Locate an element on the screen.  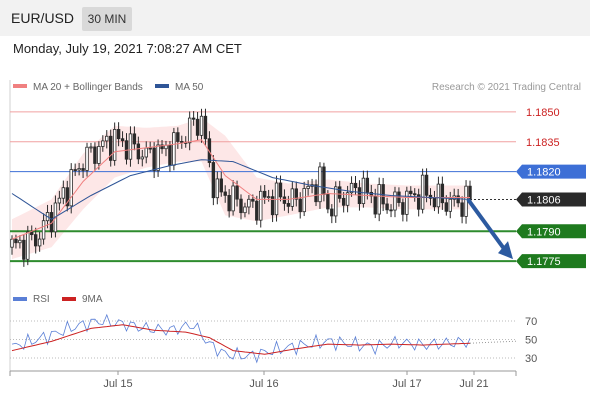
x-tick-label-2: Jul 17 is located at coordinates (406, 384).